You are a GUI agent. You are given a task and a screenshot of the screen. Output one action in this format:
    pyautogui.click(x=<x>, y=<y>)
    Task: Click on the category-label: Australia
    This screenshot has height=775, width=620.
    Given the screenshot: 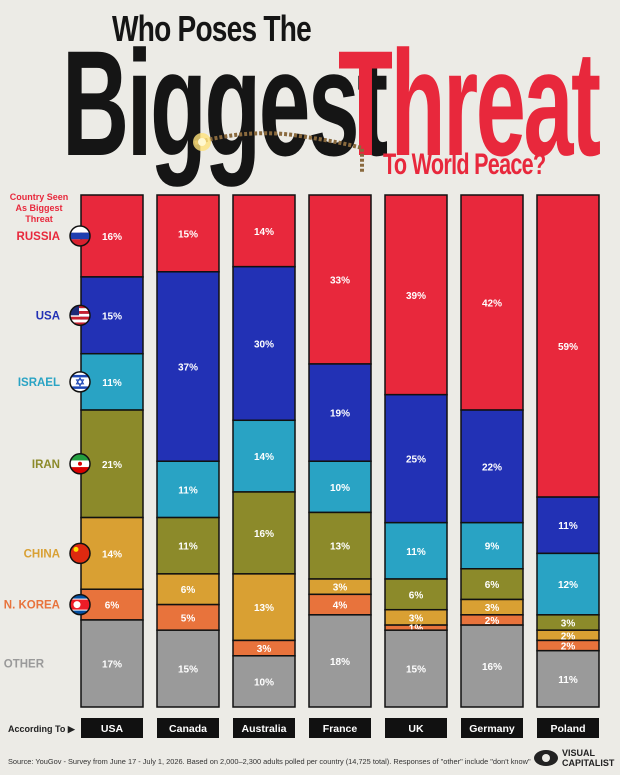 What is the action you would take?
    pyautogui.click(x=264, y=729)
    